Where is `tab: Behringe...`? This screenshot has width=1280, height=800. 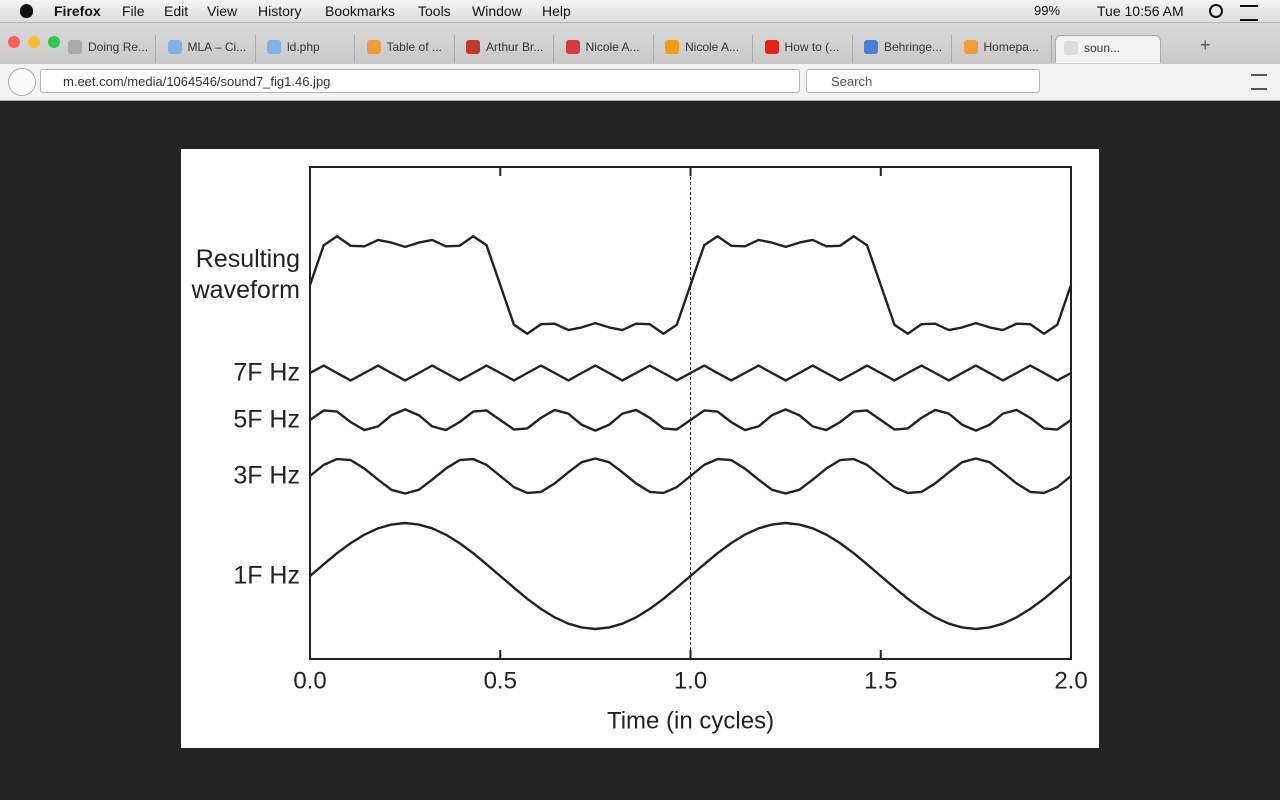 tab: Behringe... is located at coordinates (904, 49).